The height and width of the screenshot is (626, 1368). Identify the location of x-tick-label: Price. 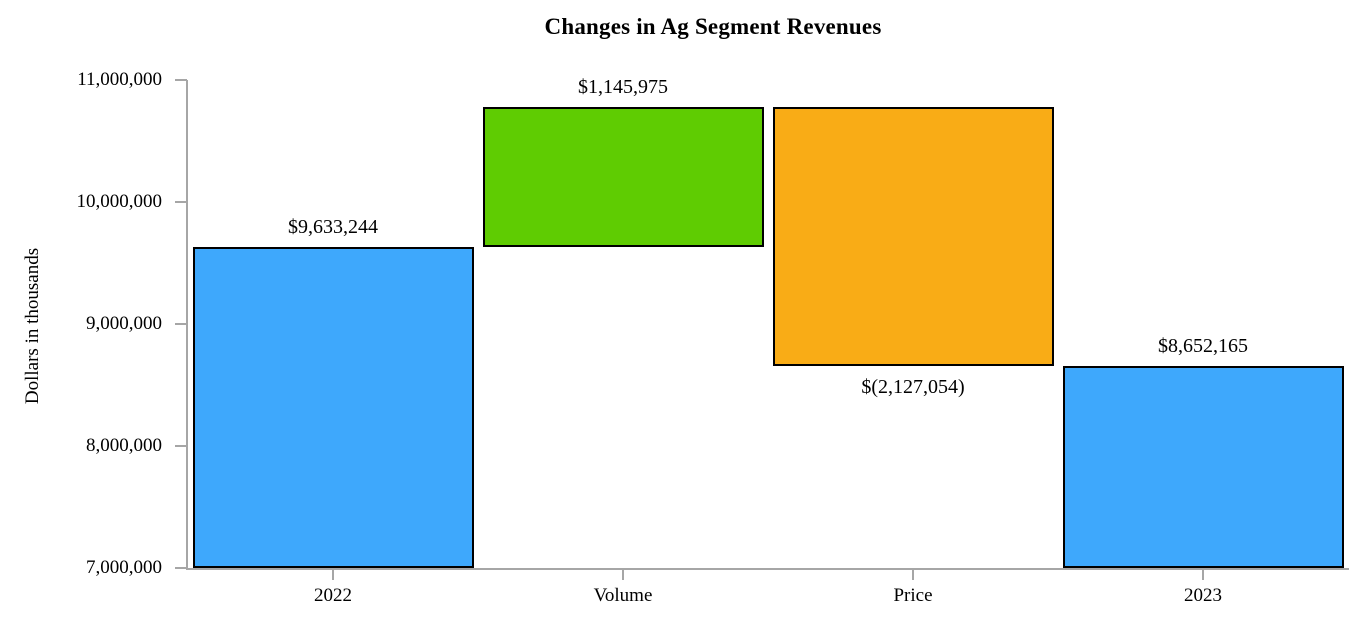
(913, 595).